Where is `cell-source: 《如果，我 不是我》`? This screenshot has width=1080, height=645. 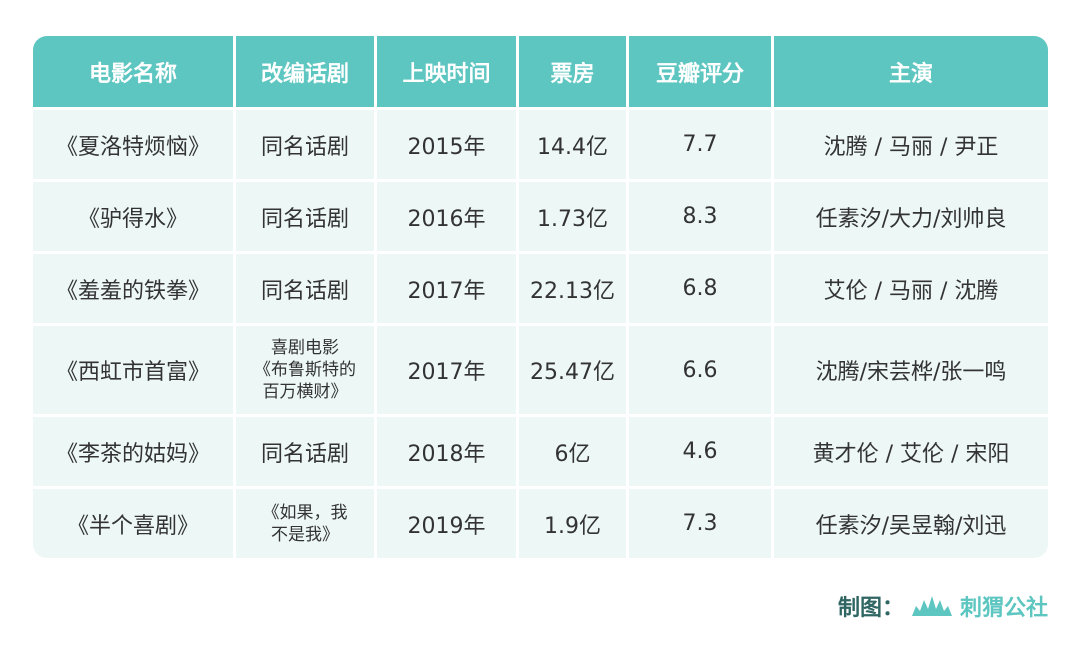 cell-source: 《如果，我 不是我》 is located at coordinates (306, 523).